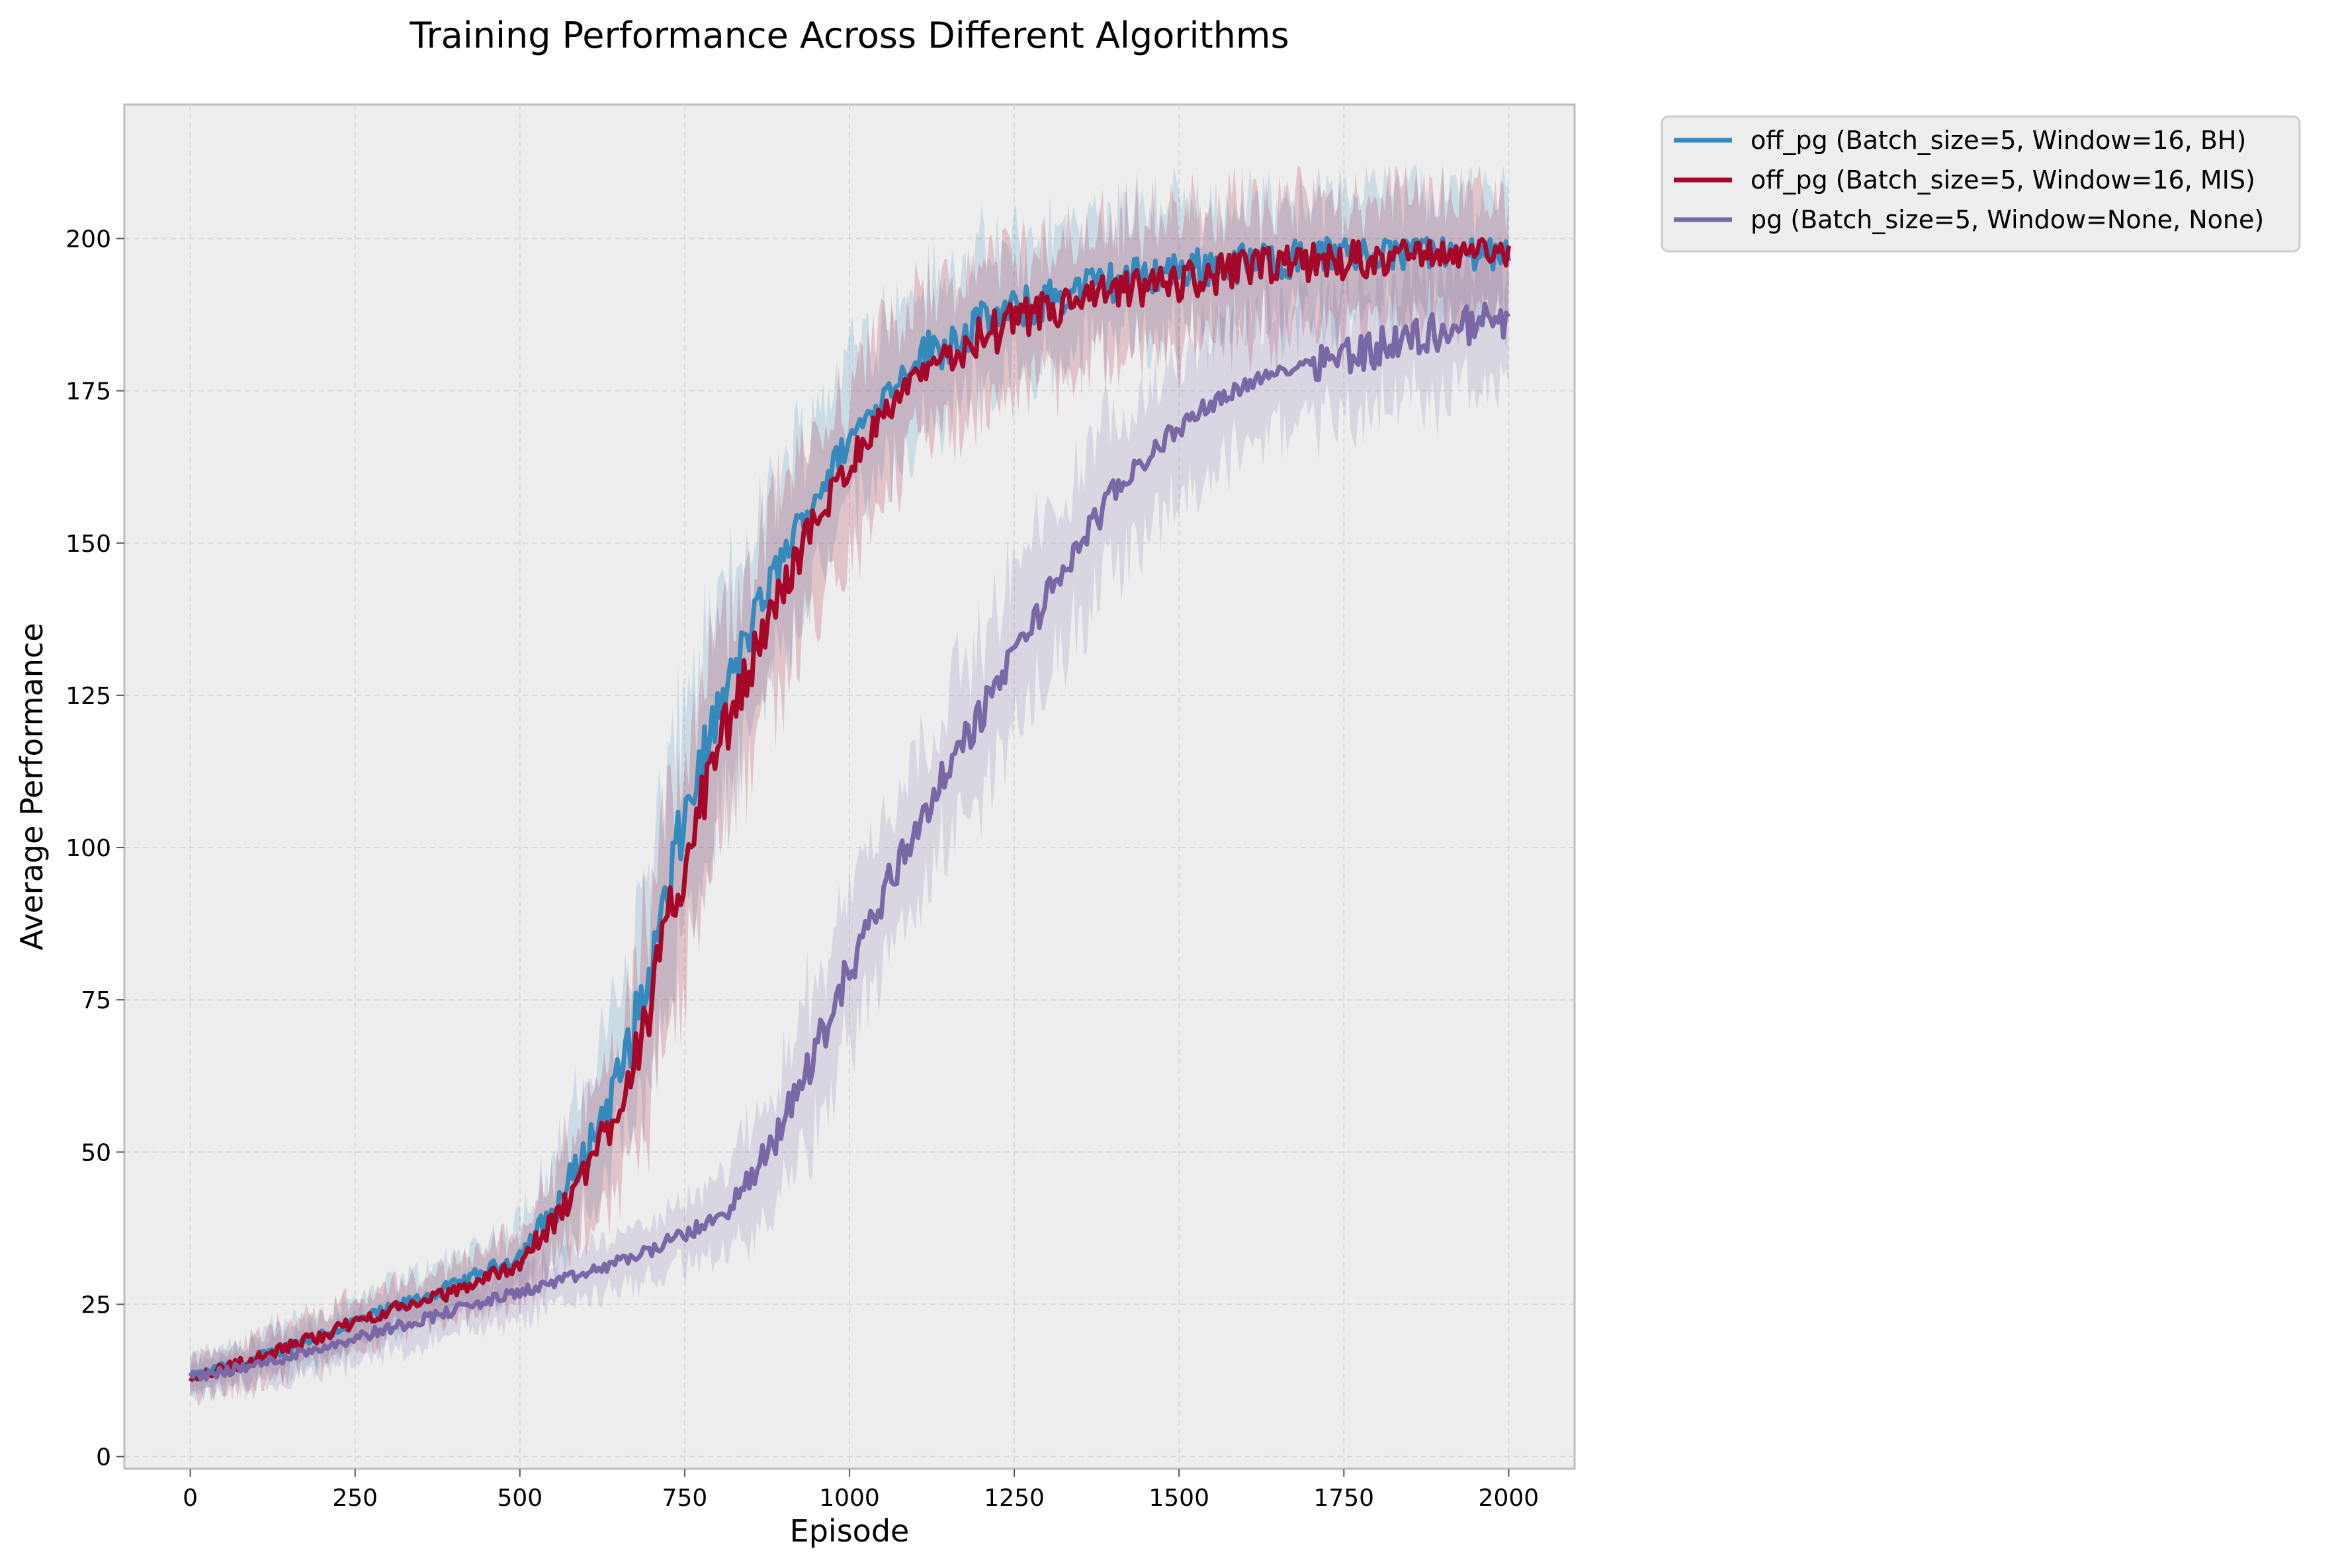 Image resolution: width=2342 pixels, height=1568 pixels. Describe the element at coordinates (1999, 141) in the screenshot. I see `legend-label: off_pg (Batch_size=5, Window=16, BH)` at that location.